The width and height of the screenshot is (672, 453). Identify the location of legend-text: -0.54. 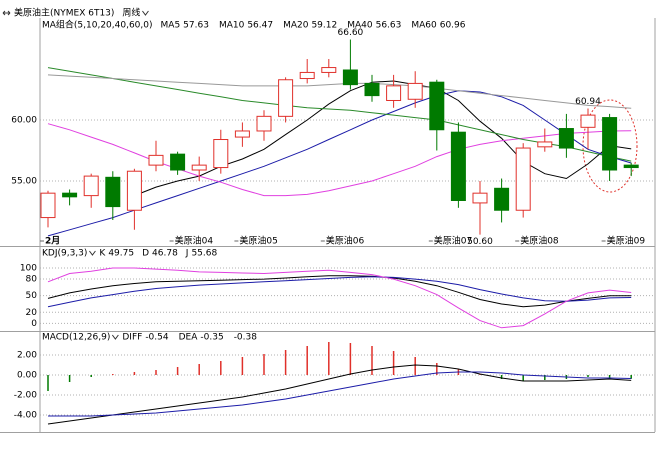
(157, 338).